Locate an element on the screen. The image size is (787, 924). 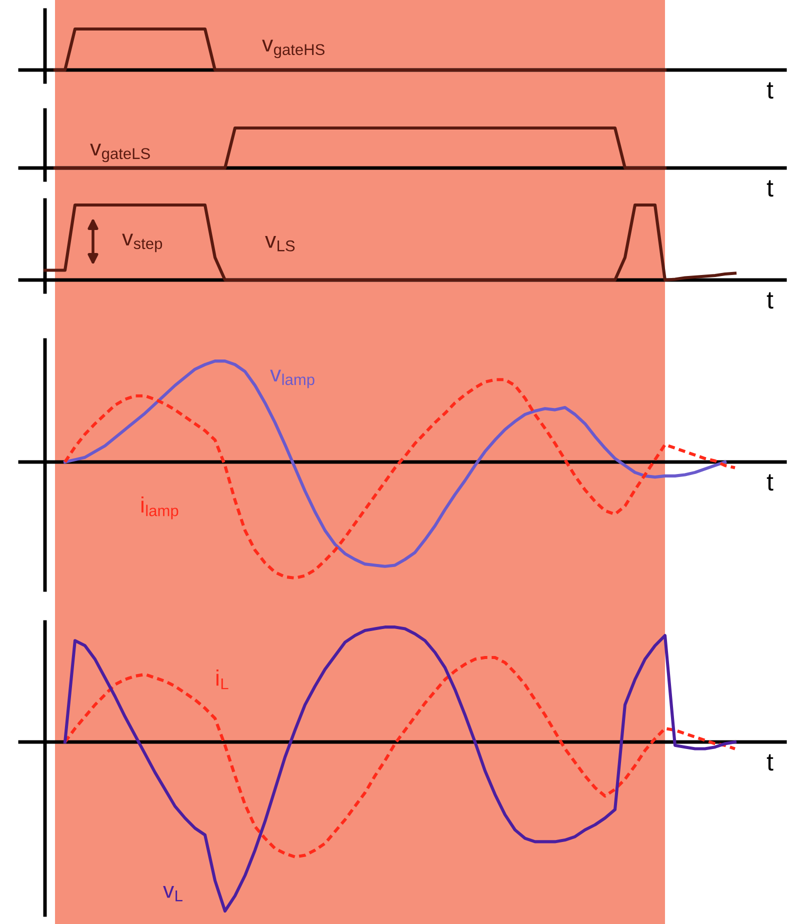
series-label: v$_{gateLS}$ is located at coordinates (120, 153).